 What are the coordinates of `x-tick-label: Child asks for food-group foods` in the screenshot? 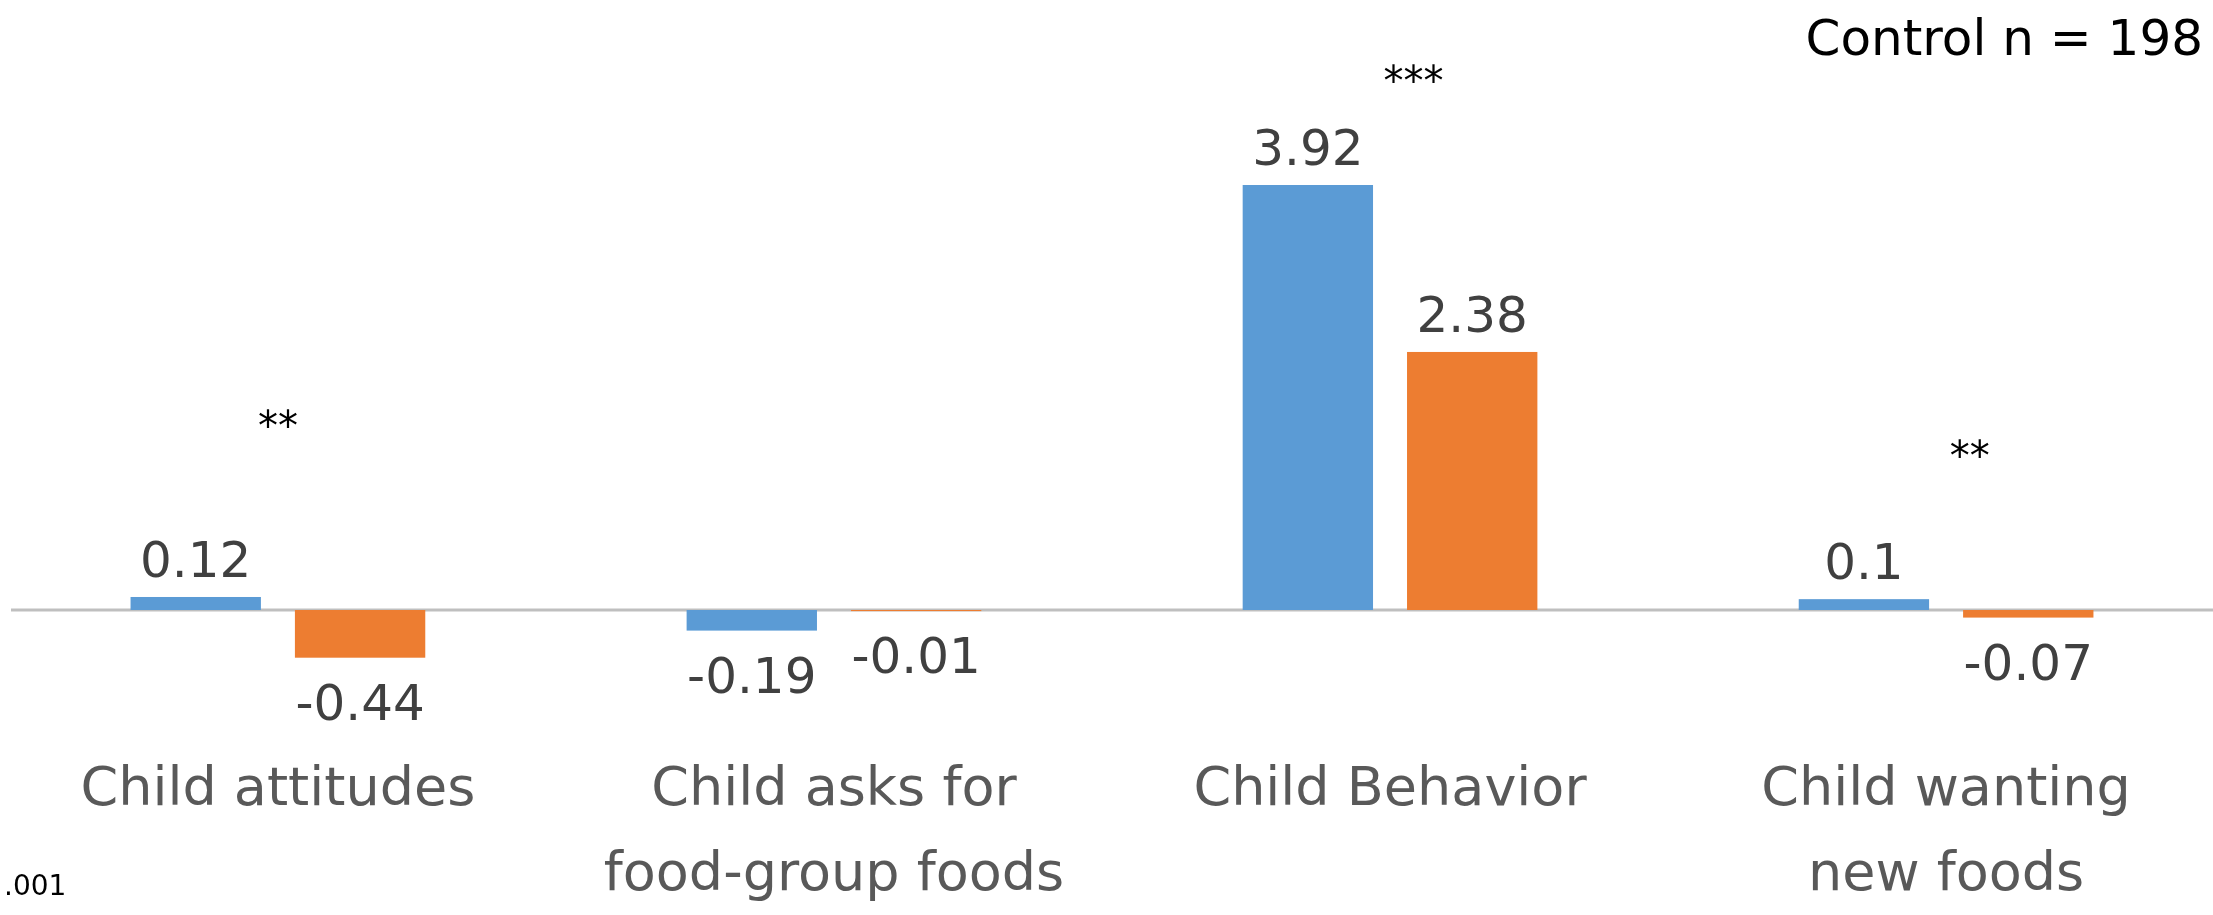 It's located at (834, 829).